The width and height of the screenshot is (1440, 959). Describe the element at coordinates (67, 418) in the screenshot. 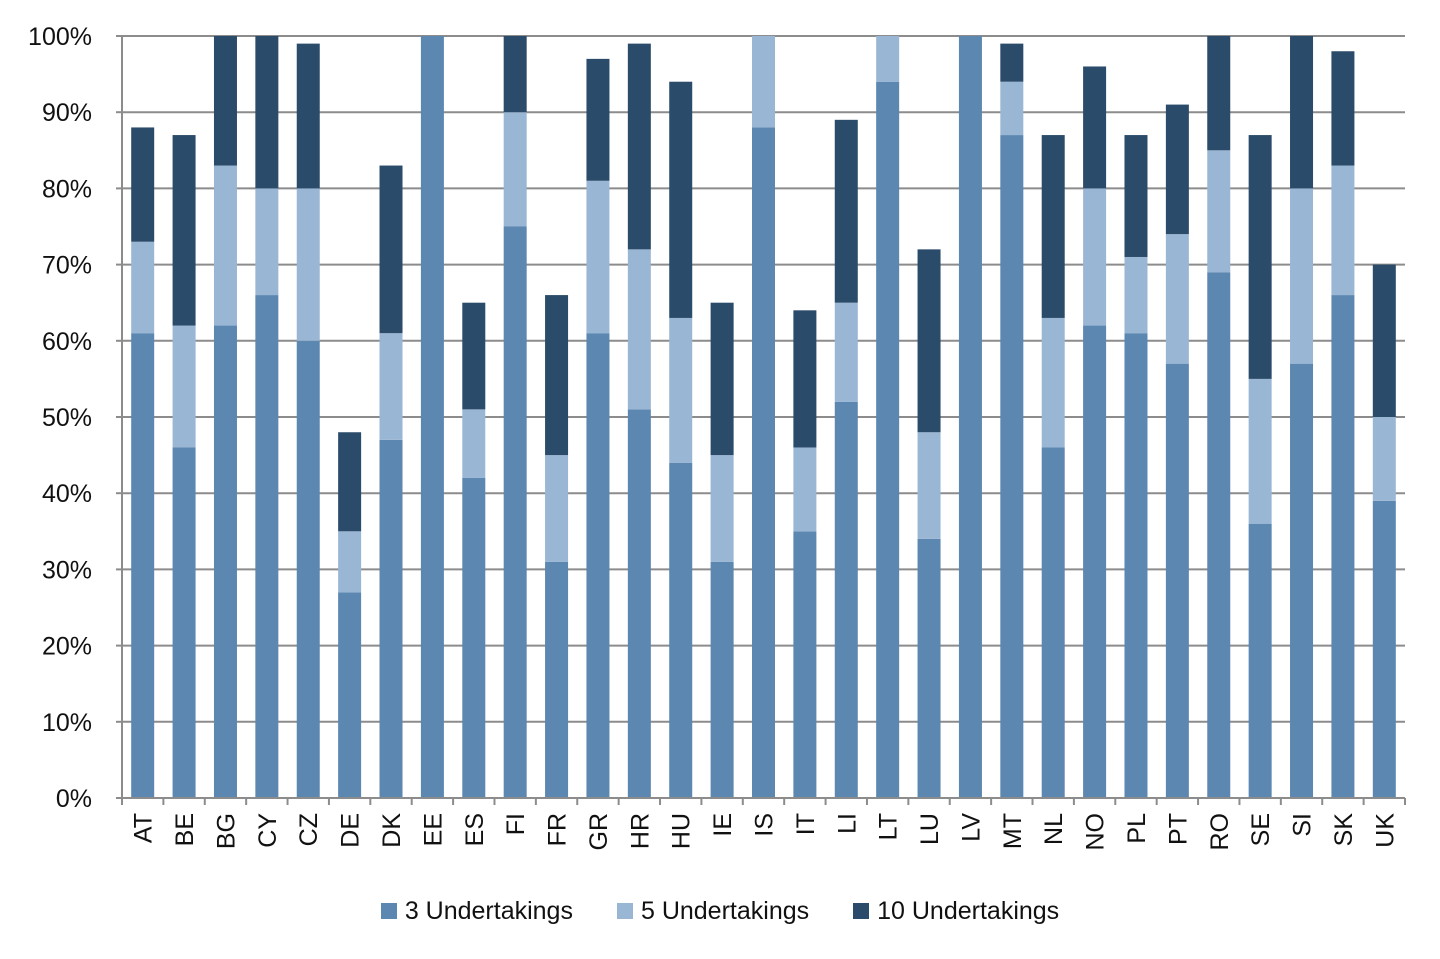

I see `y-tick-label: 50%` at that location.